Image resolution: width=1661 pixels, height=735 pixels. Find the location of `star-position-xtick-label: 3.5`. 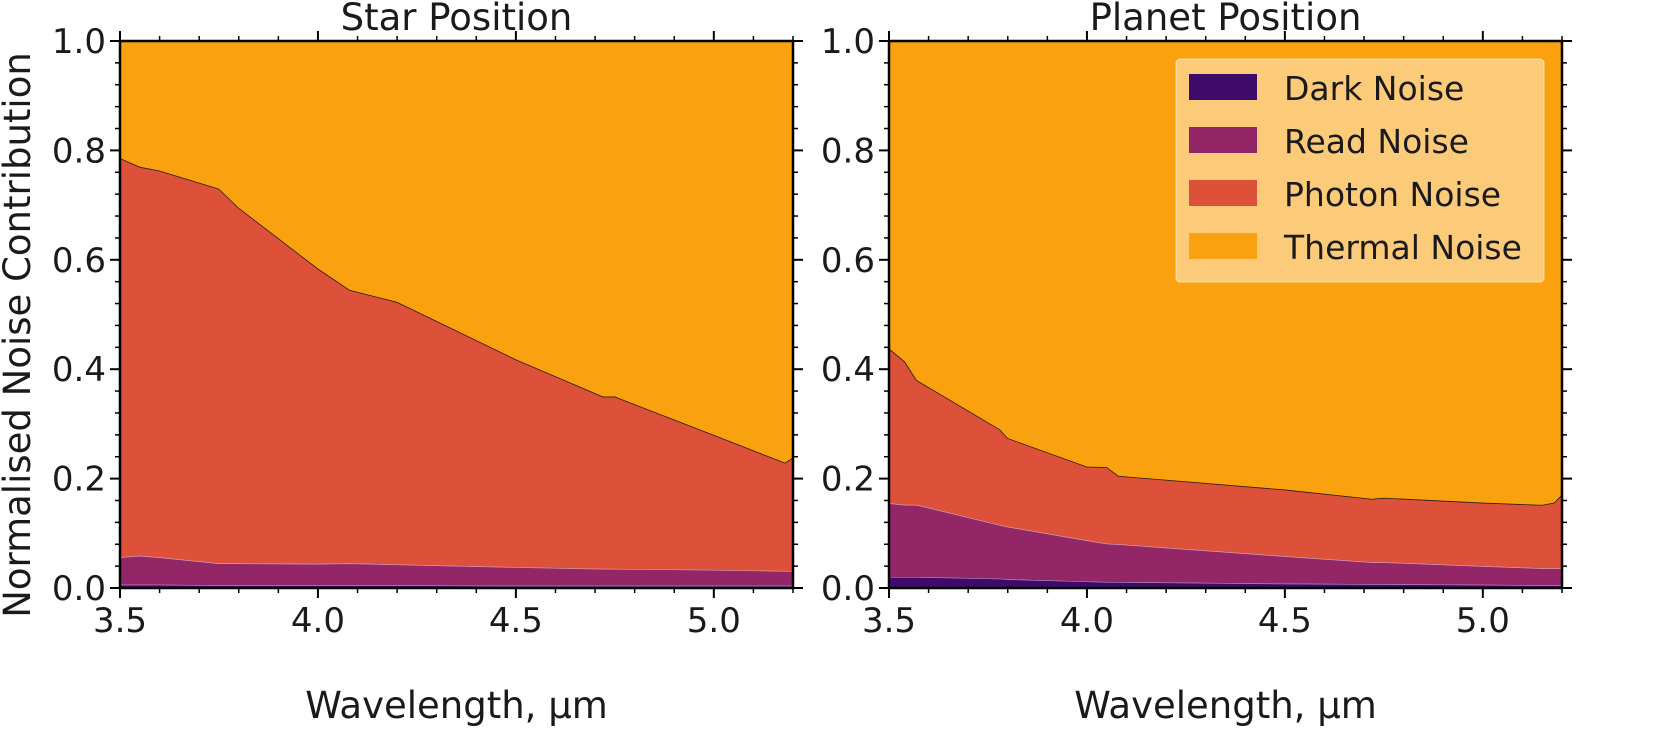

star-position-xtick-label: 3.5 is located at coordinates (120, 621).